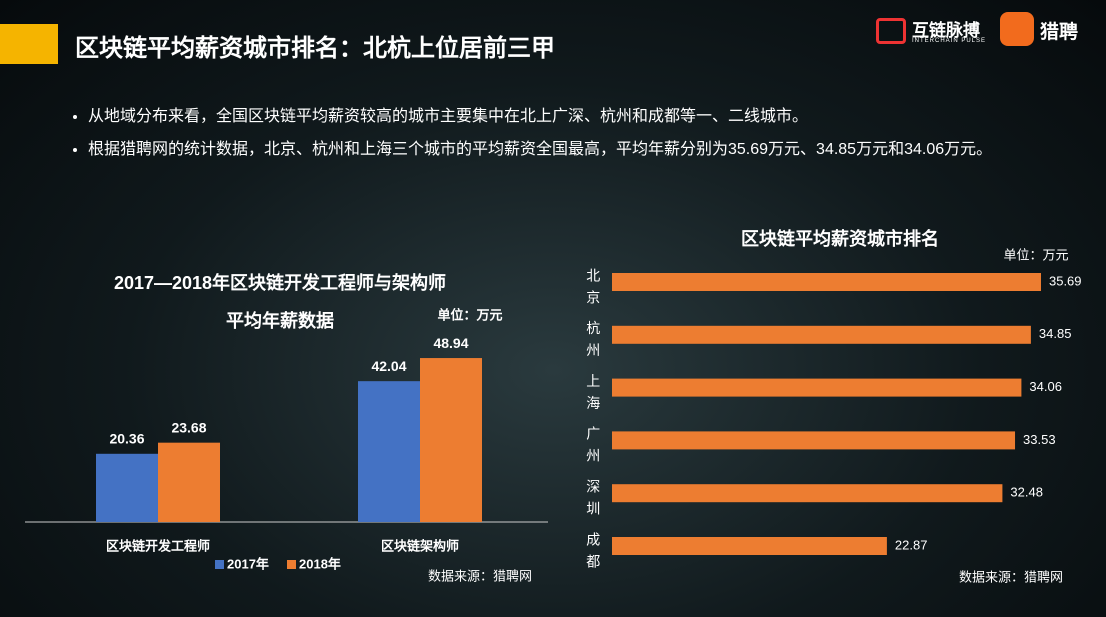  What do you see at coordinates (891, 31) in the screenshot?
I see `brand-icon` at bounding box center [891, 31].